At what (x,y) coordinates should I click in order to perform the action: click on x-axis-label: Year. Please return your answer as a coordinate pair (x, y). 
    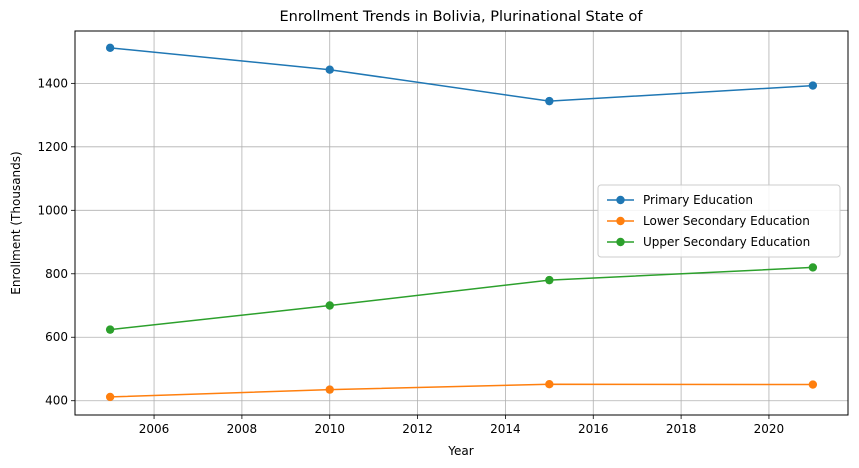
    Looking at the image, I should click on (460, 451).